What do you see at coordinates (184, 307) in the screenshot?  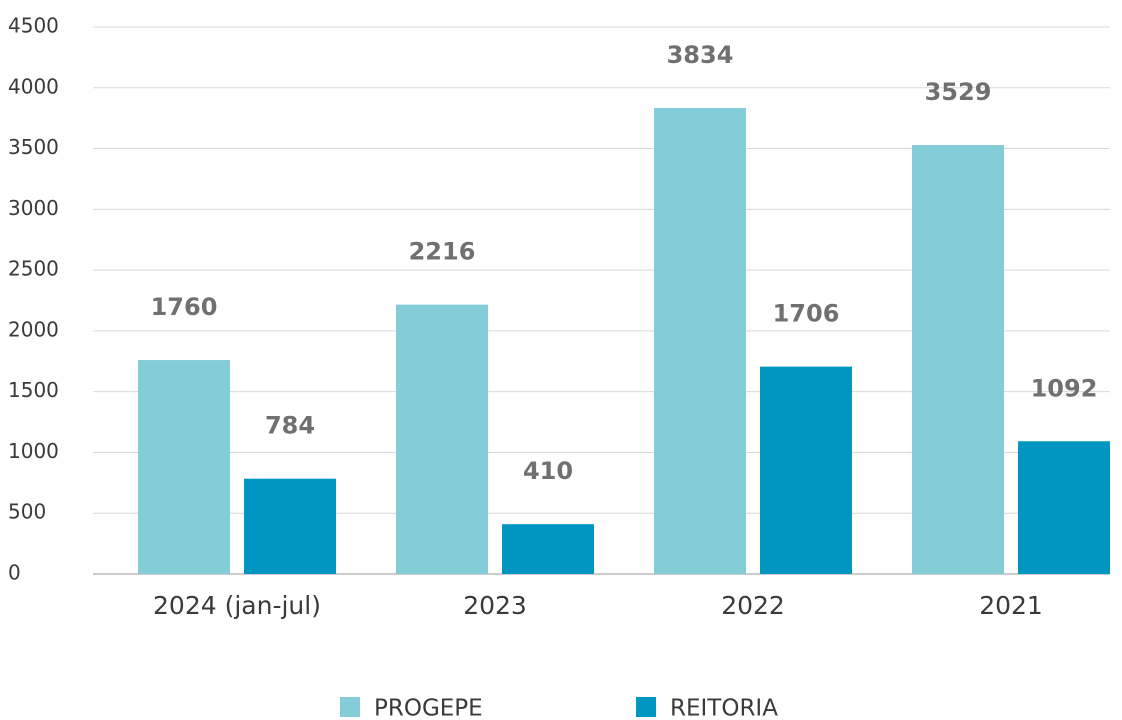 I see `value-label: 1760` at bounding box center [184, 307].